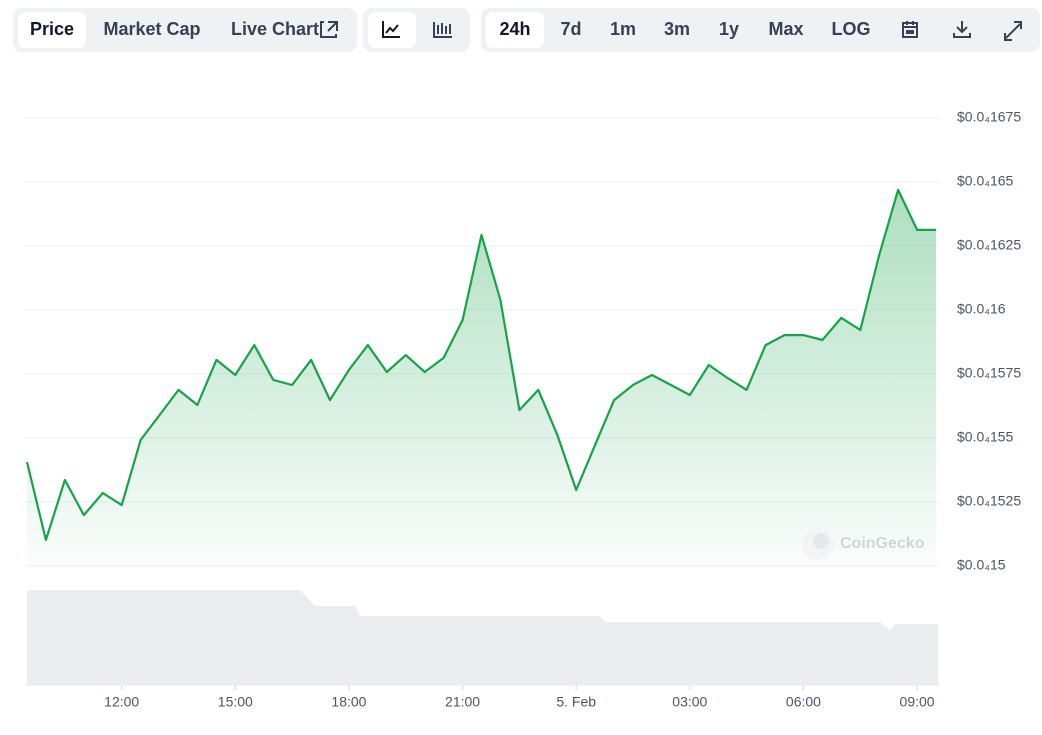 This screenshot has height=735, width=1042. What do you see at coordinates (121, 702) in the screenshot?
I see `x-tick-label: 12:00` at bounding box center [121, 702].